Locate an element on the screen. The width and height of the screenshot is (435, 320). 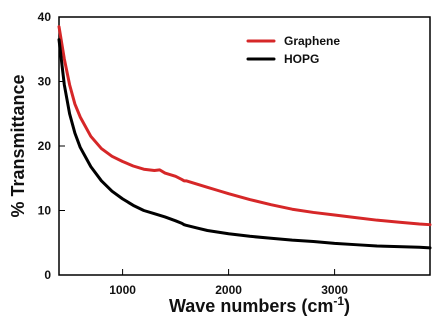
y-tick-label: 10 is located at coordinates (45, 211).